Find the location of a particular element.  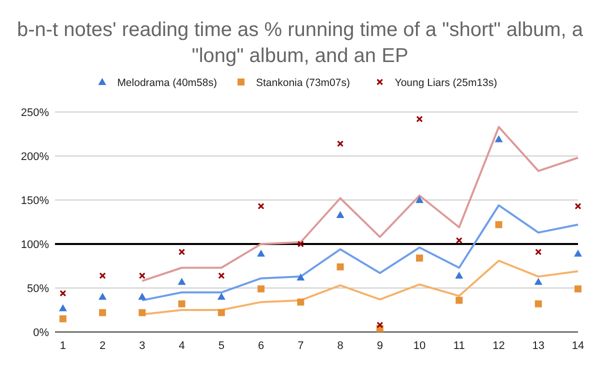

x-tick-label: 7 is located at coordinates (301, 346).